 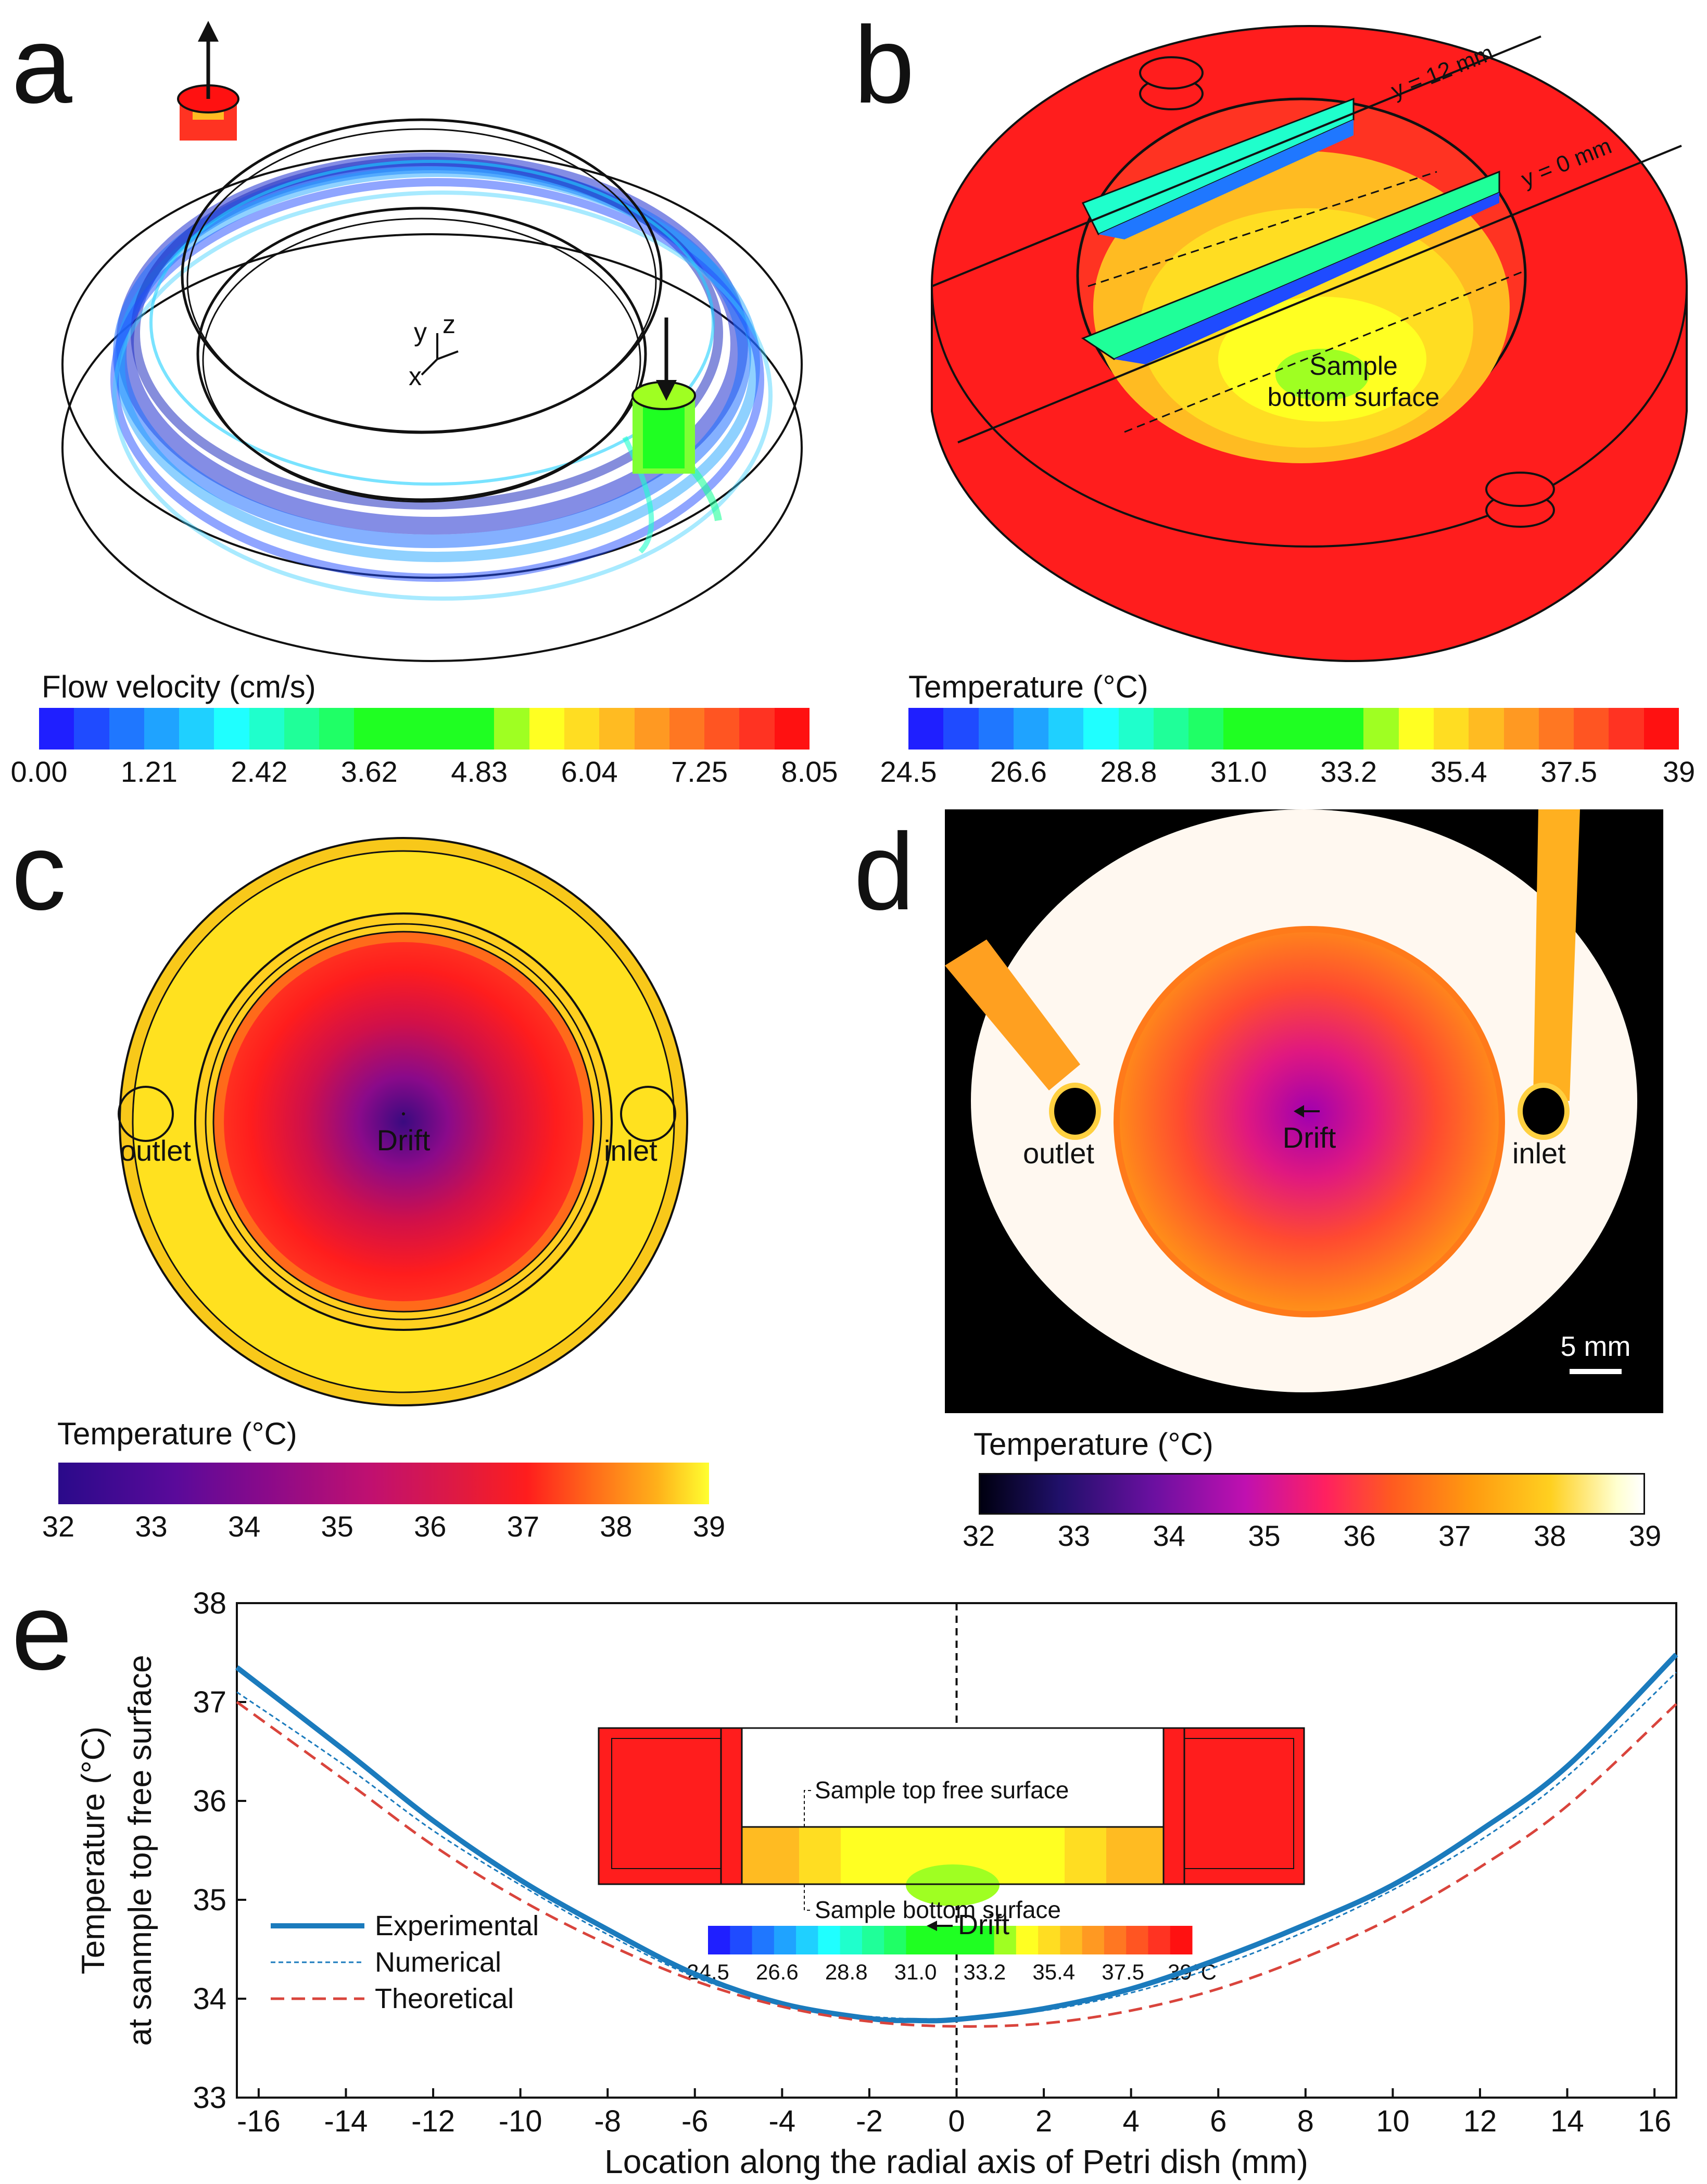 I want to click on x-tick-label: 12, so click(x=1480, y=2121).